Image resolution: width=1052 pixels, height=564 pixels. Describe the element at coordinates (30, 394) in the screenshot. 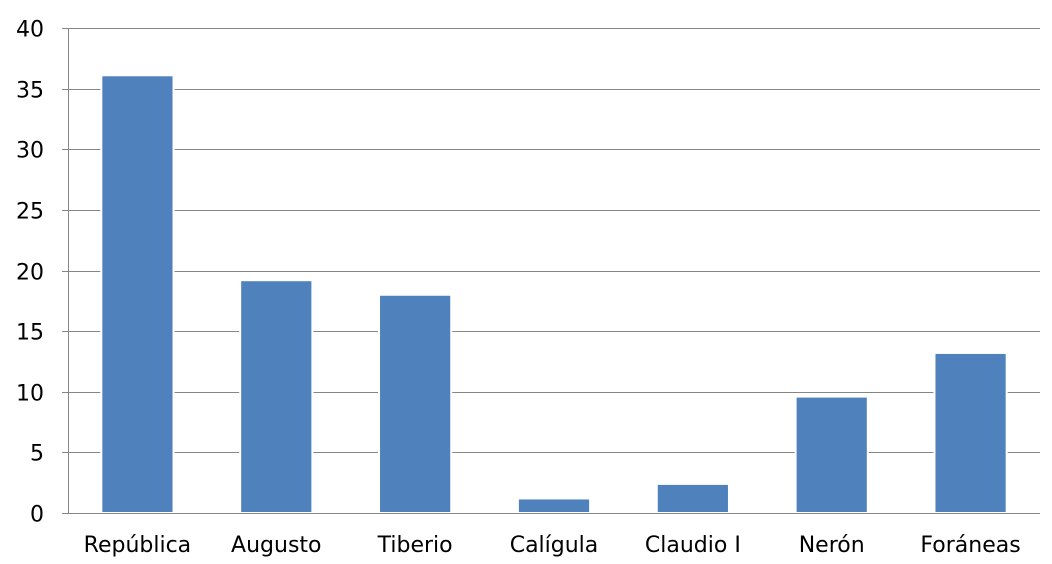

I see `y-tick-label: 10` at that location.